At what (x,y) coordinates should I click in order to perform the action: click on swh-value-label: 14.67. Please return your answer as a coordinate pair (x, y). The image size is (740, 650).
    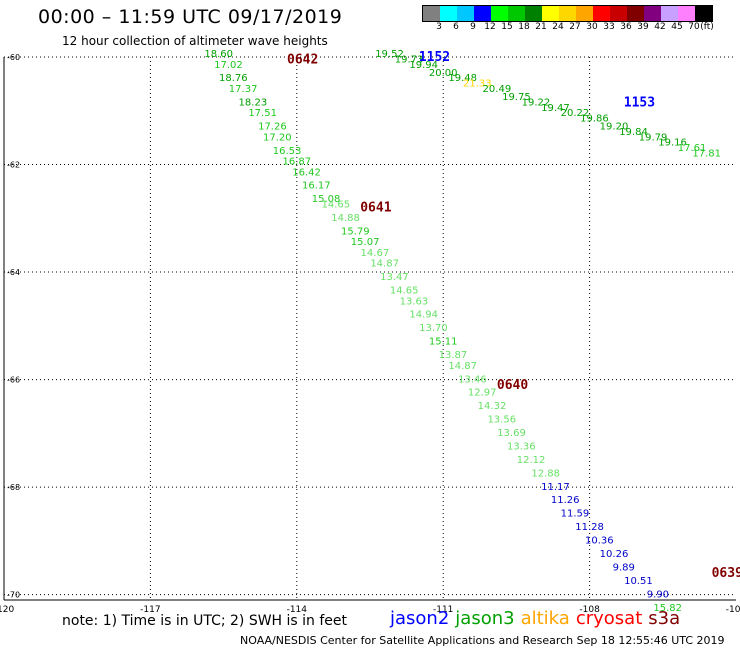
    Looking at the image, I should click on (375, 253).